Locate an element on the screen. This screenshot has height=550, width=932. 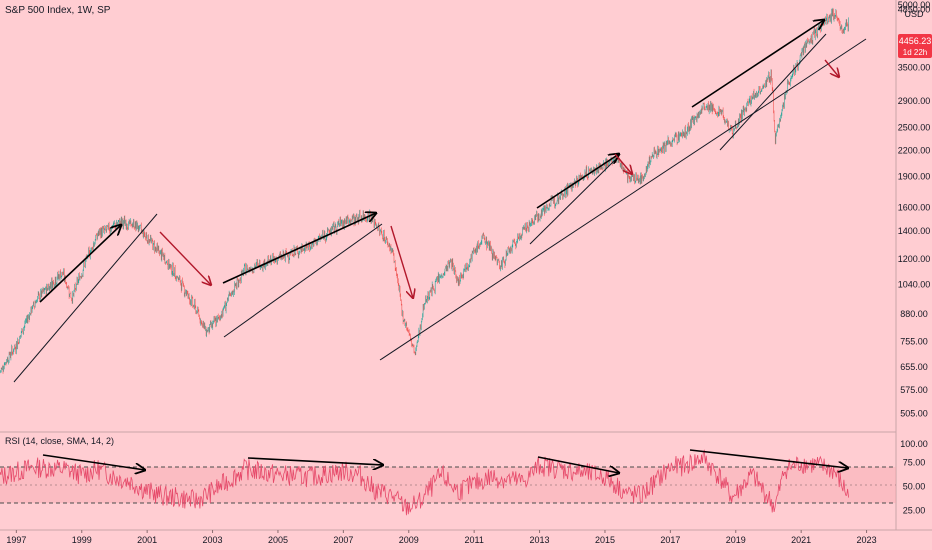
last-price-tag-bg is located at coordinates (915, 46).